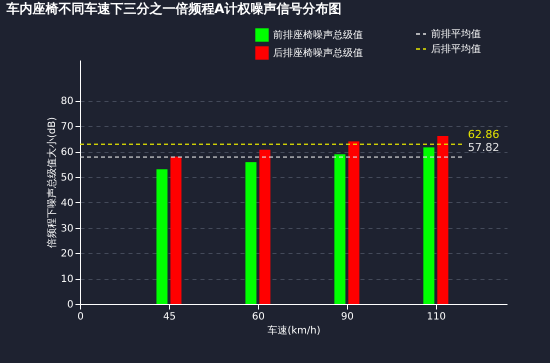 The height and width of the screenshot is (363, 550). I want to click on x-axis-title: 车速(km/h), so click(294, 330).